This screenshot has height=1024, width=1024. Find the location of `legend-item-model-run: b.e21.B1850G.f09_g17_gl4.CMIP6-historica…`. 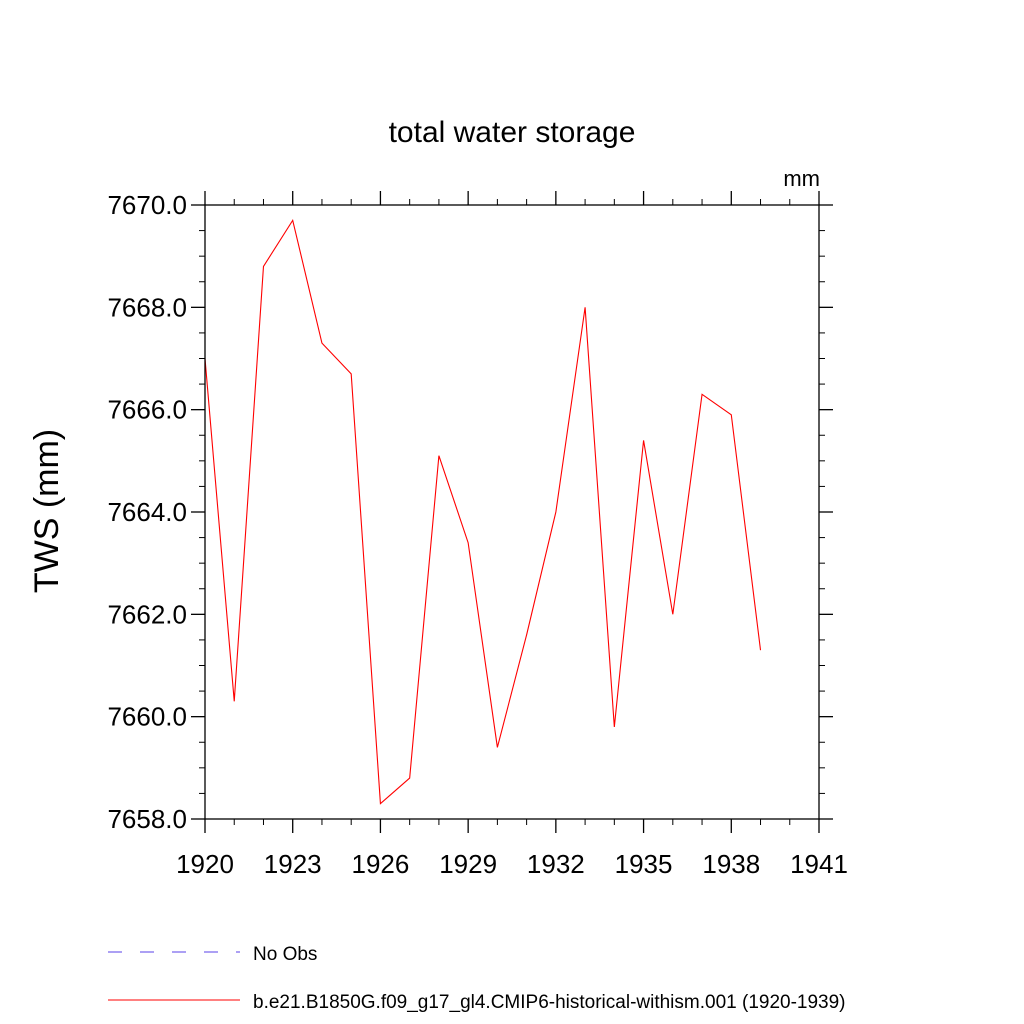

legend-item-model-run: b.e21.B1850G.f09_g17_gl4.CMIP6-historica… is located at coordinates (477, 1002).